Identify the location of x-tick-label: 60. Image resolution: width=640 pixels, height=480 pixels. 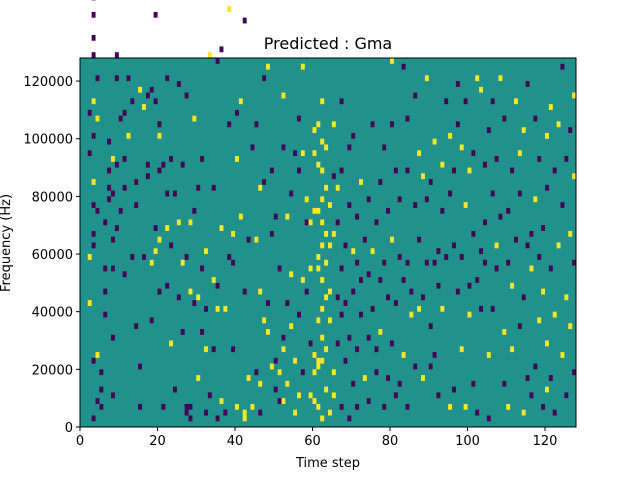
(312, 441).